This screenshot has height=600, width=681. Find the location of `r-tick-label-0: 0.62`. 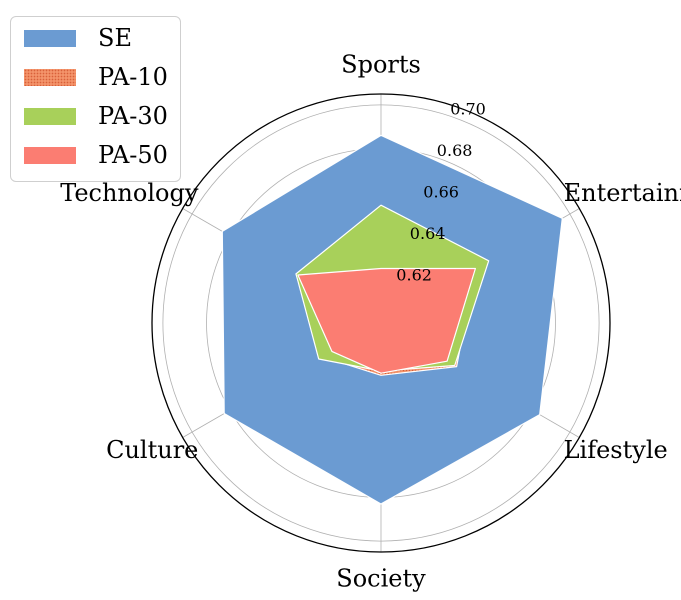

r-tick-label-0: 0.62 is located at coordinates (414, 274).